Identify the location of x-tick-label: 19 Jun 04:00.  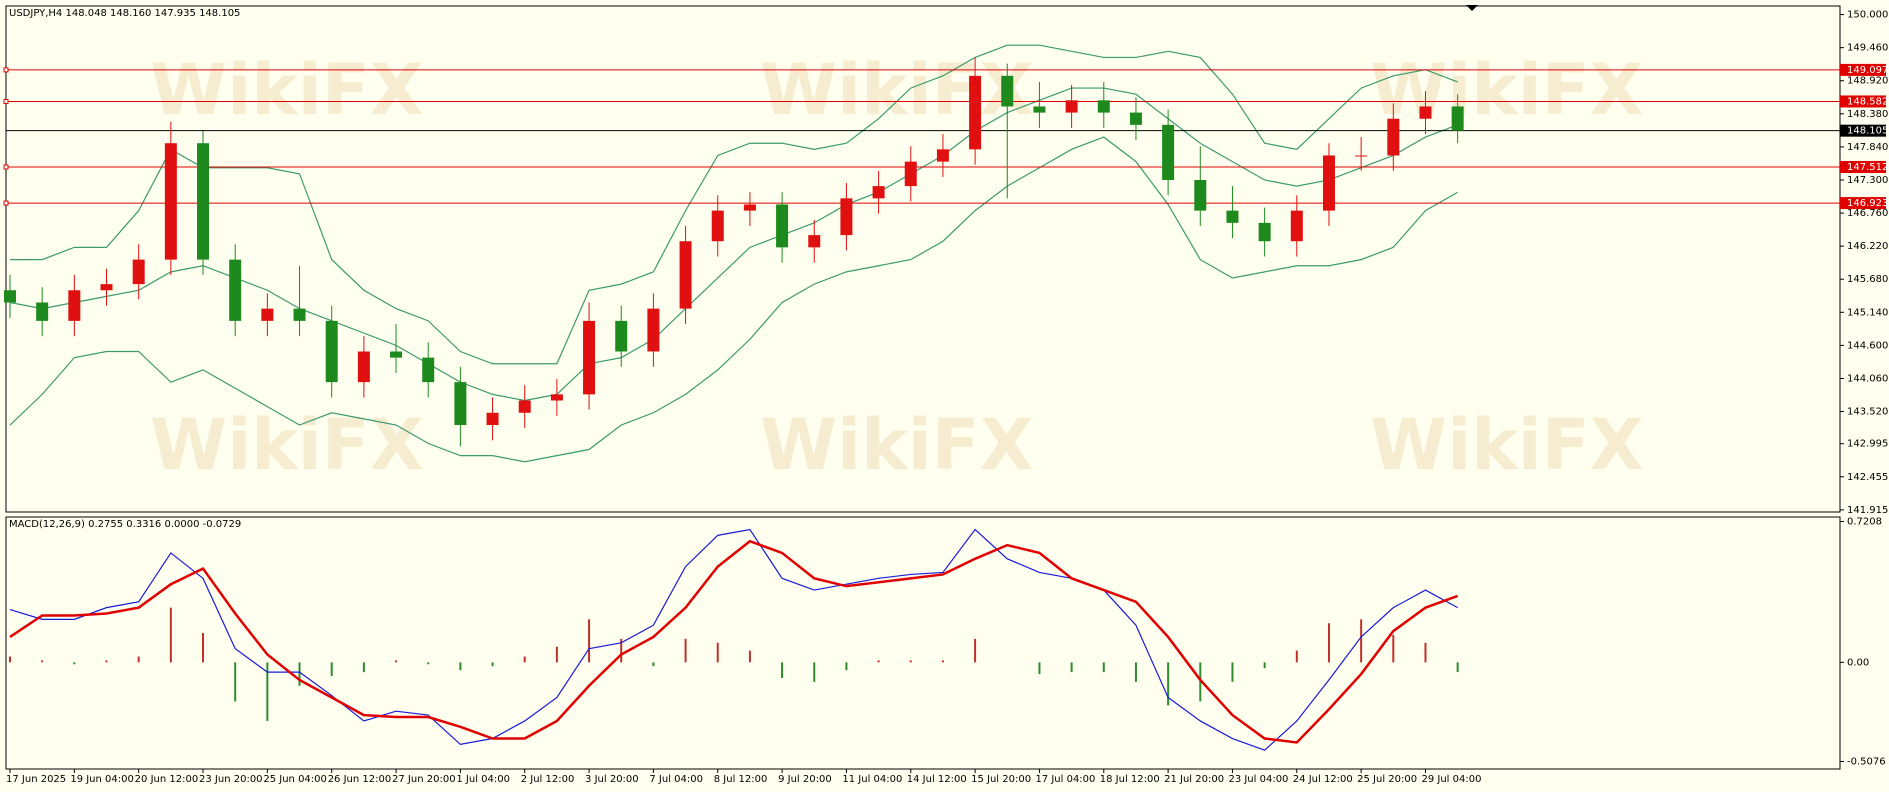
(102, 779).